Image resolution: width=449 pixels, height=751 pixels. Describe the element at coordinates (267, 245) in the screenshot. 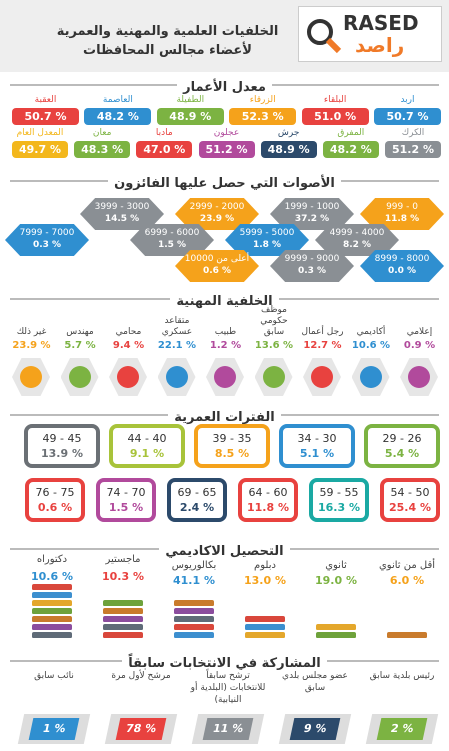

I see `vote-value: 1.8 %` at that location.